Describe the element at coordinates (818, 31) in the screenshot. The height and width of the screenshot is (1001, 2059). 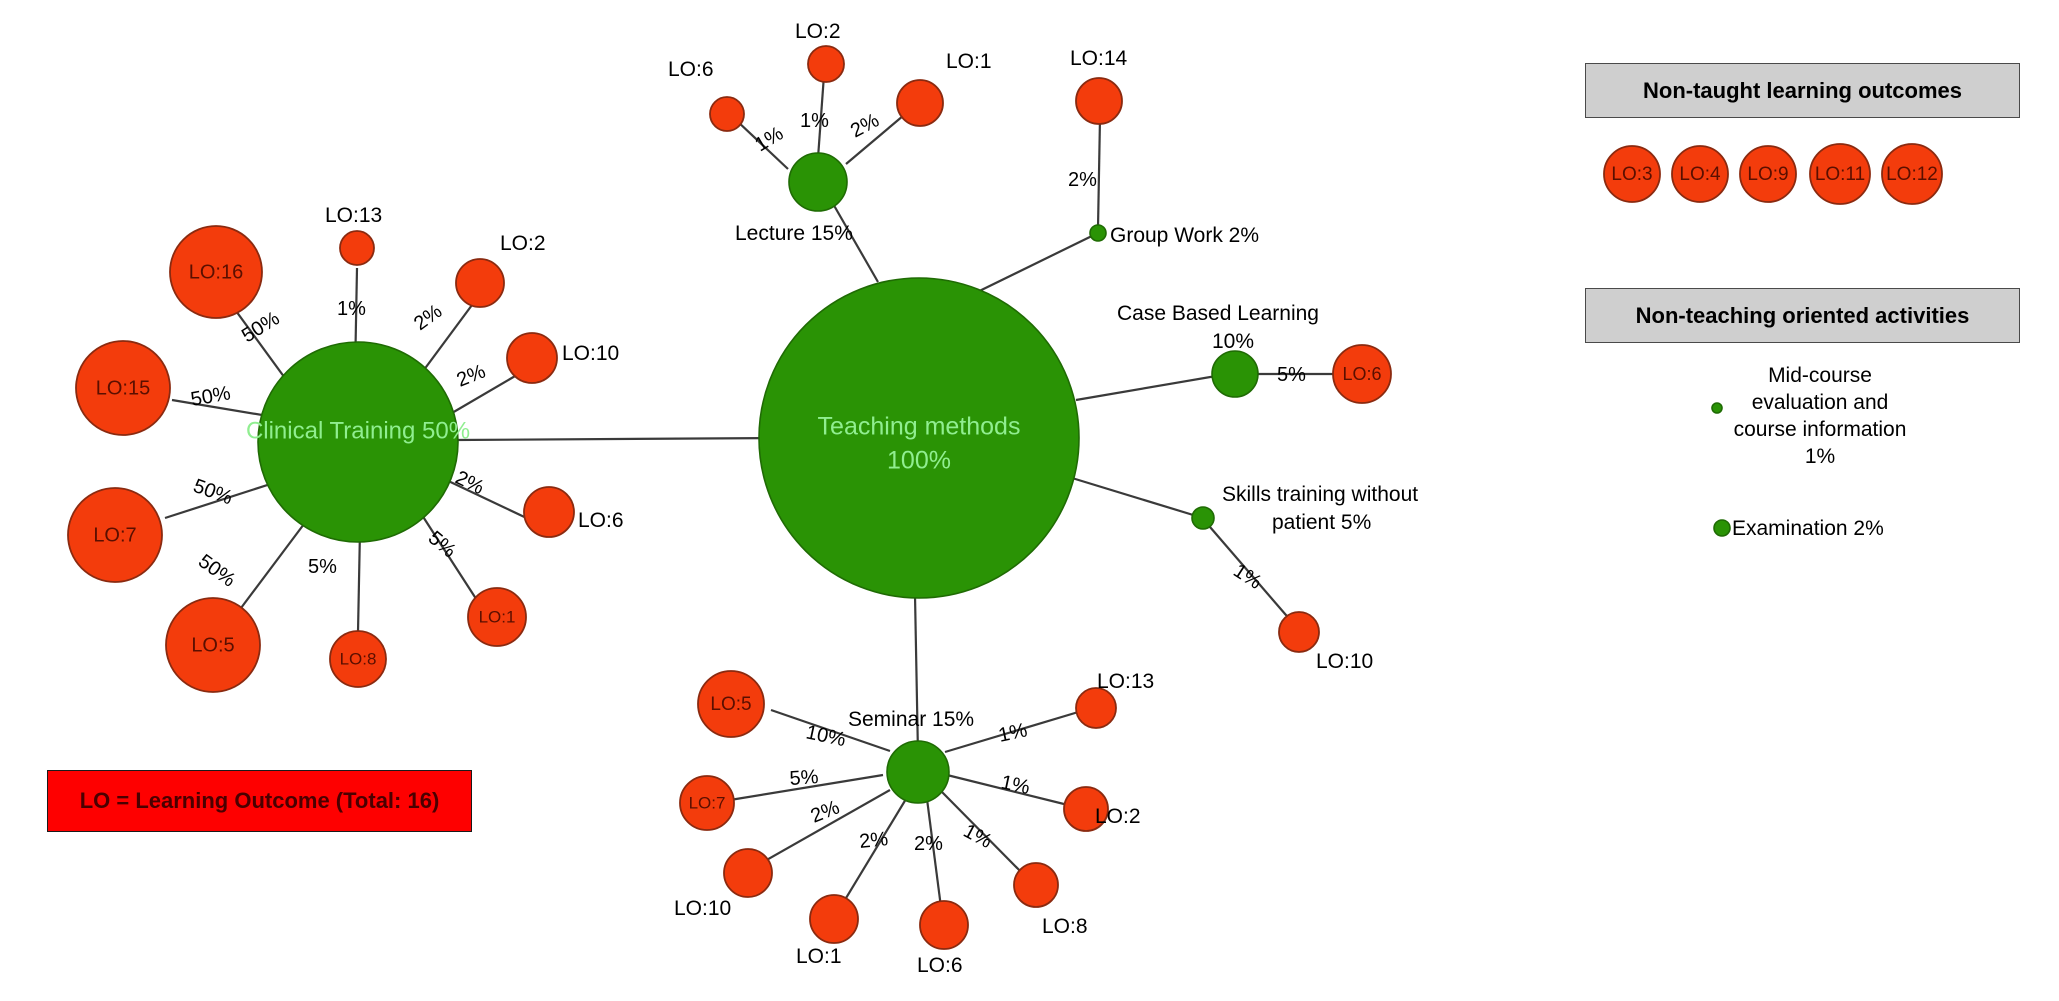
I see `outer-label-lec-lo2: LO:2` at that location.